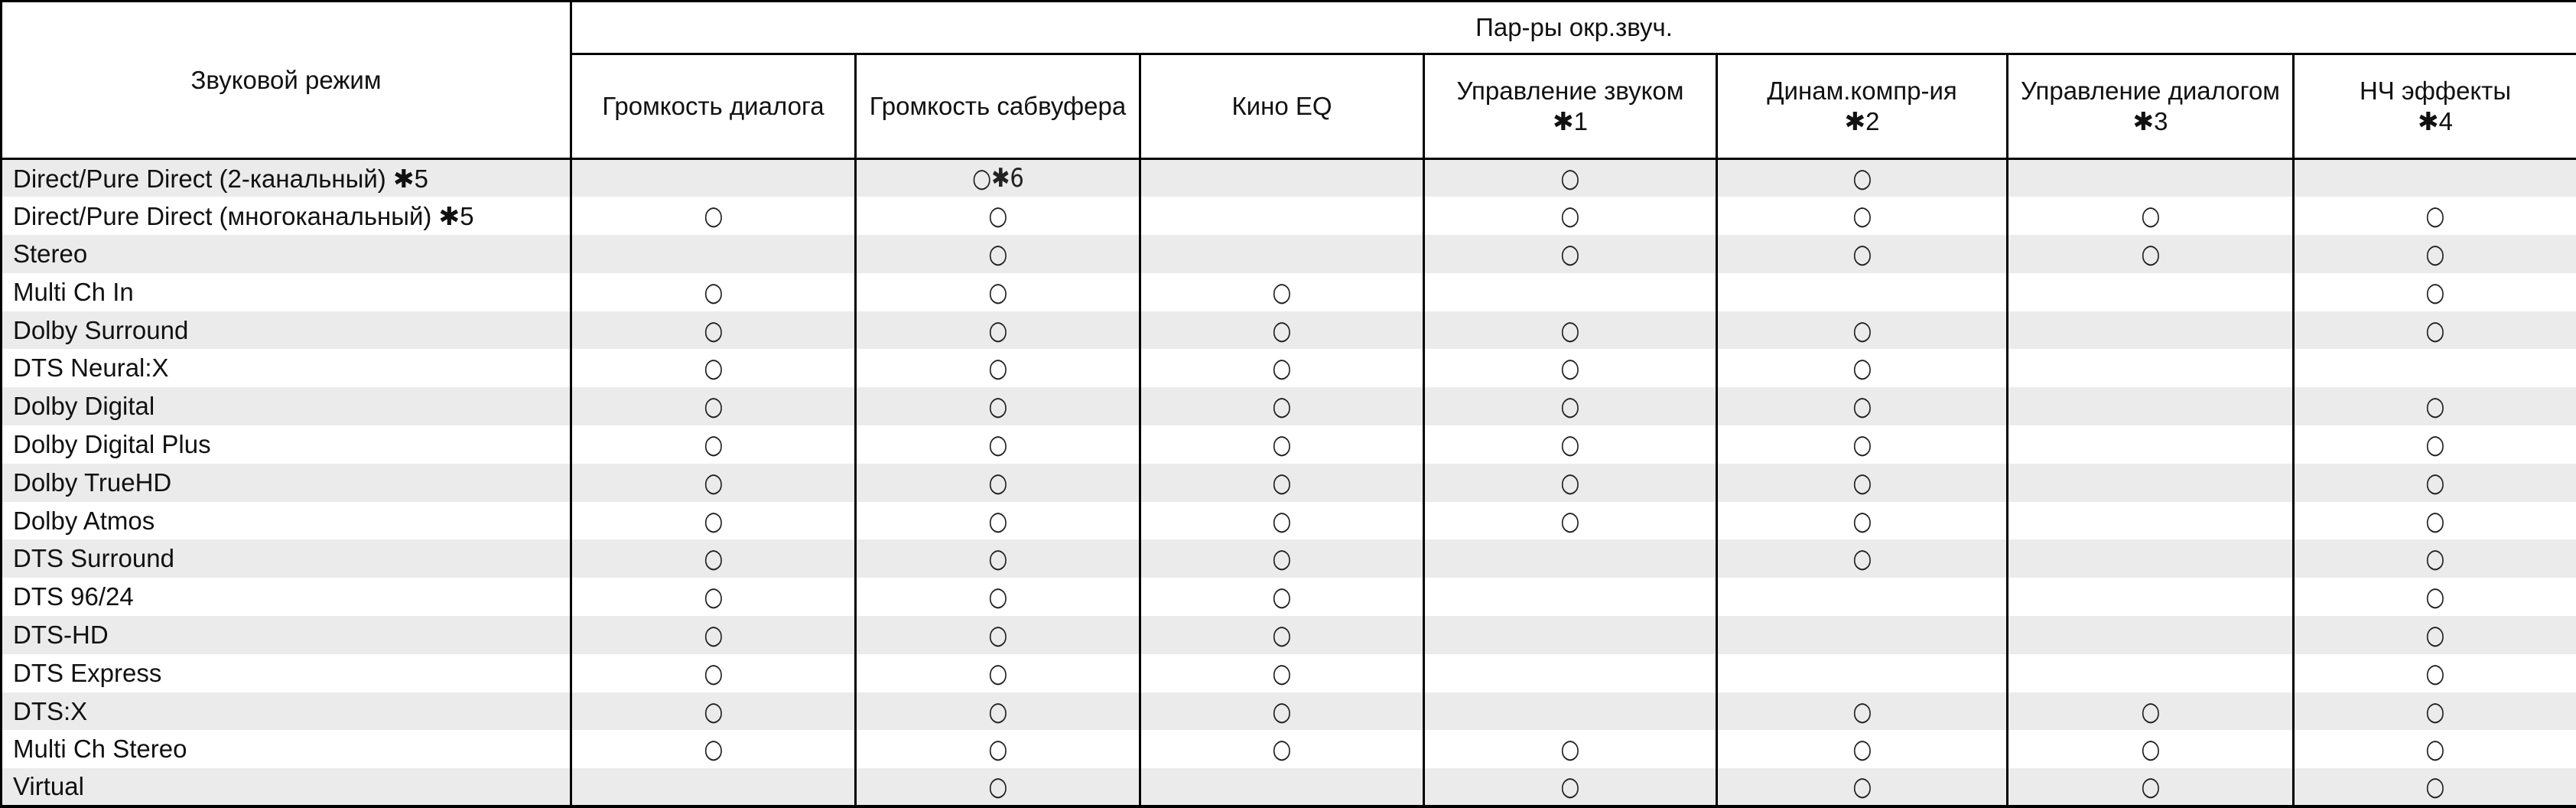  What do you see at coordinates (1282, 106) in the screenshot?
I see `column-header: Кино EQ` at bounding box center [1282, 106].